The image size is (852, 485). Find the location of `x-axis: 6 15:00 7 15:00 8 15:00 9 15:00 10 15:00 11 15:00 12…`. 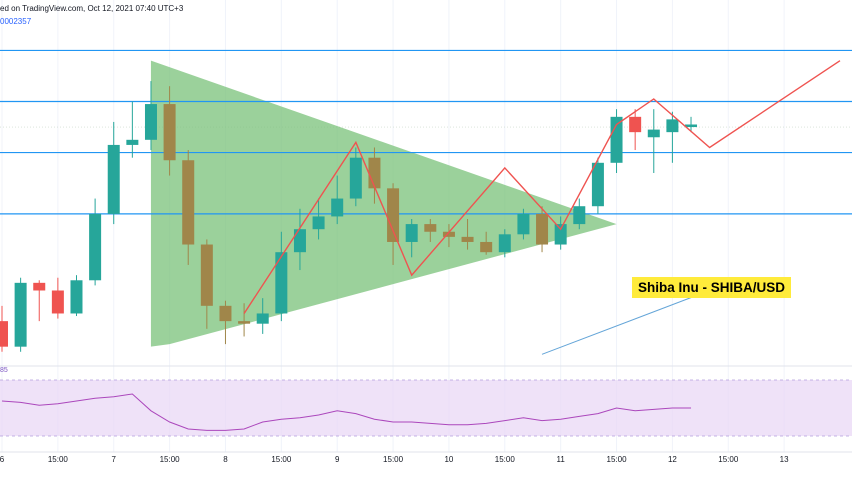

x-axis: 6 15:00 7 15:00 8 15:00 9 15:00 10 15:00 11 15:00 12… is located at coordinates (426, 457).